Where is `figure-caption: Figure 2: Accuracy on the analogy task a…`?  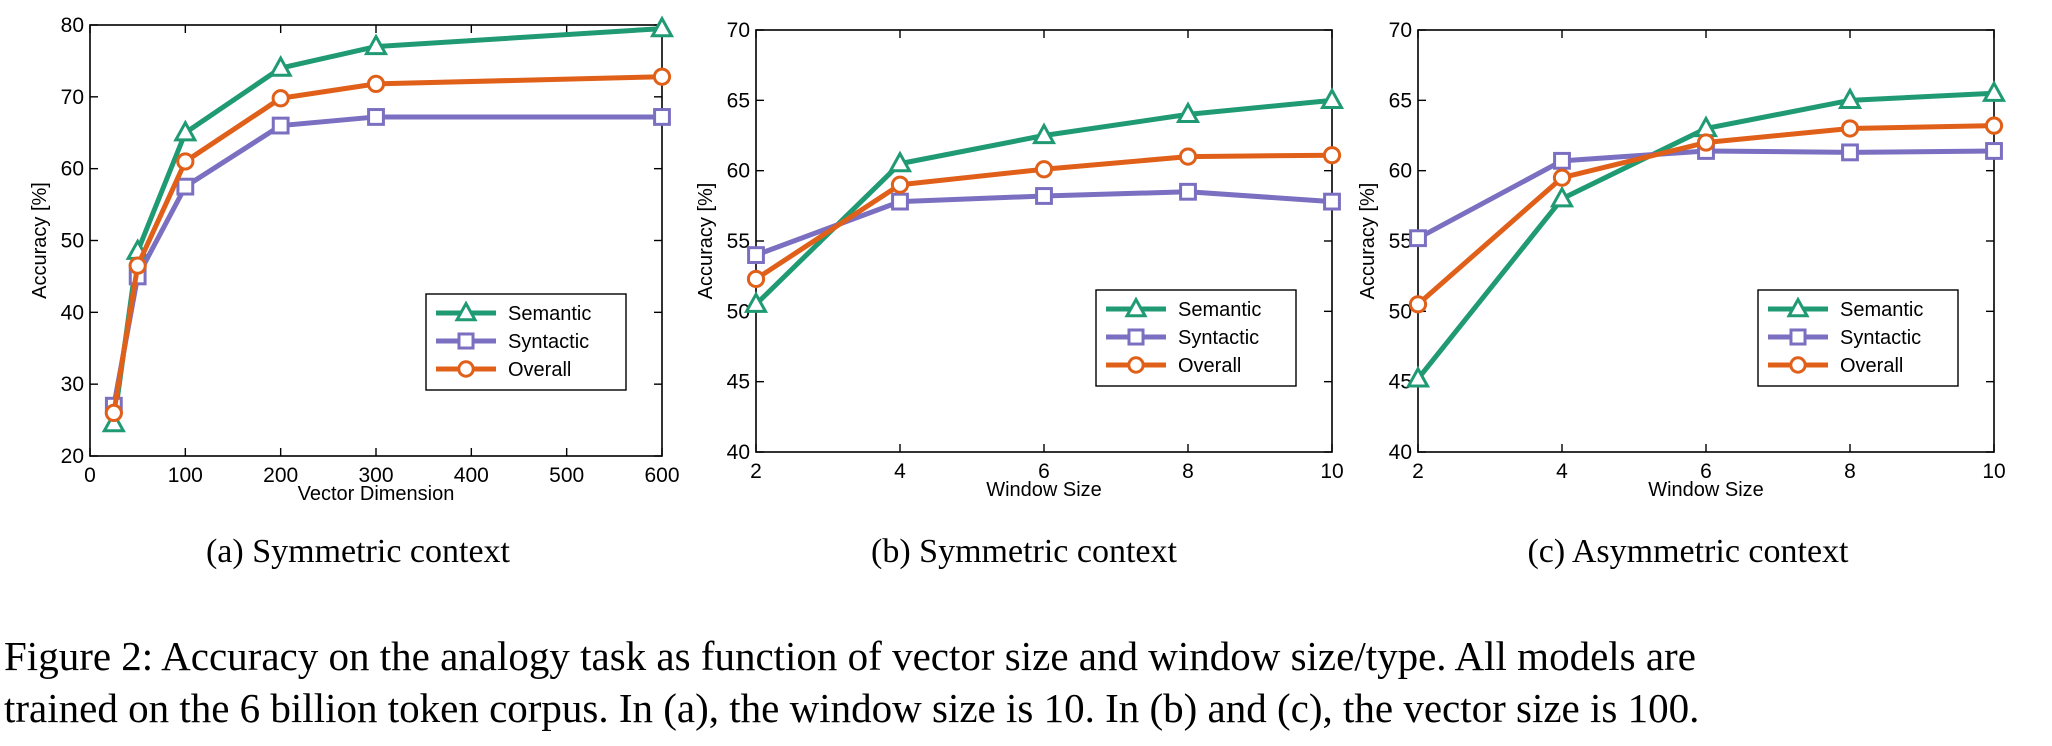
figure-caption: Figure 2: Accuracy on the analogy task a… is located at coordinates (1027, 682).